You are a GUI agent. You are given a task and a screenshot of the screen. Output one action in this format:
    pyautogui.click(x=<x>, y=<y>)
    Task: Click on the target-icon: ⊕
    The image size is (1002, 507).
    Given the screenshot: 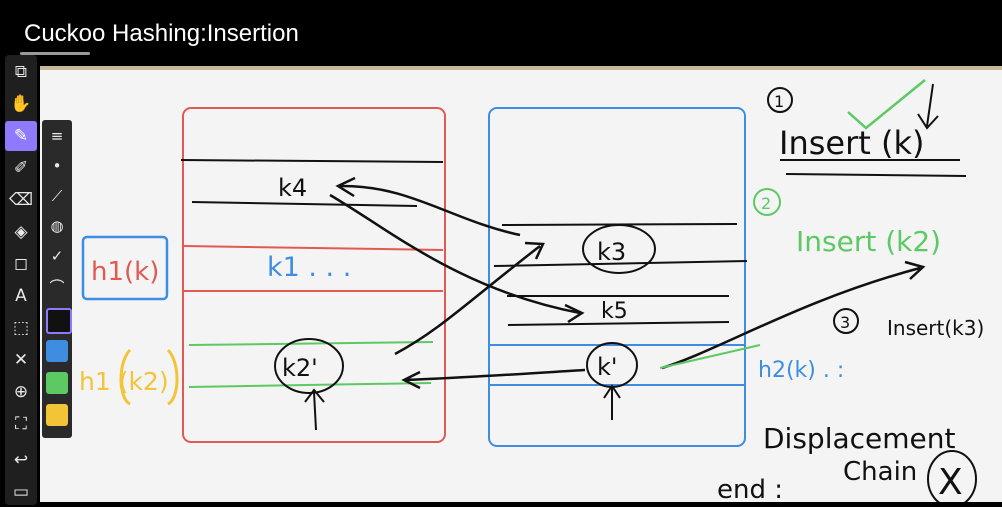 What is the action you would take?
    pyautogui.click(x=21, y=392)
    